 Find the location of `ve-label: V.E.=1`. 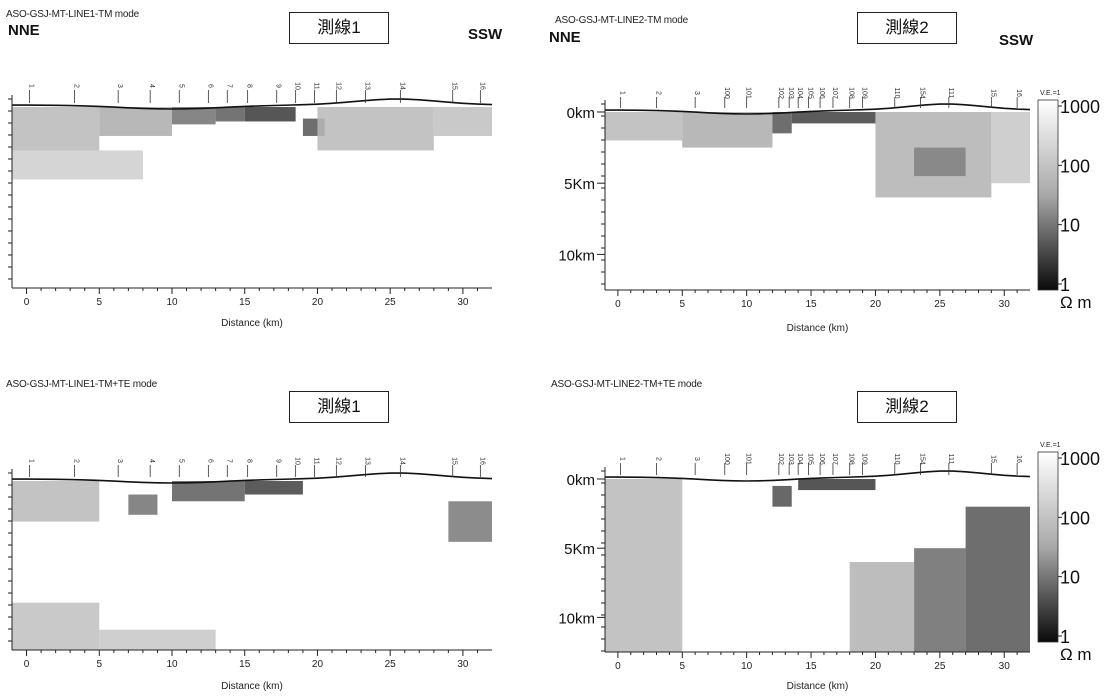

ve-label: V.E.=1 is located at coordinates (1050, 93).